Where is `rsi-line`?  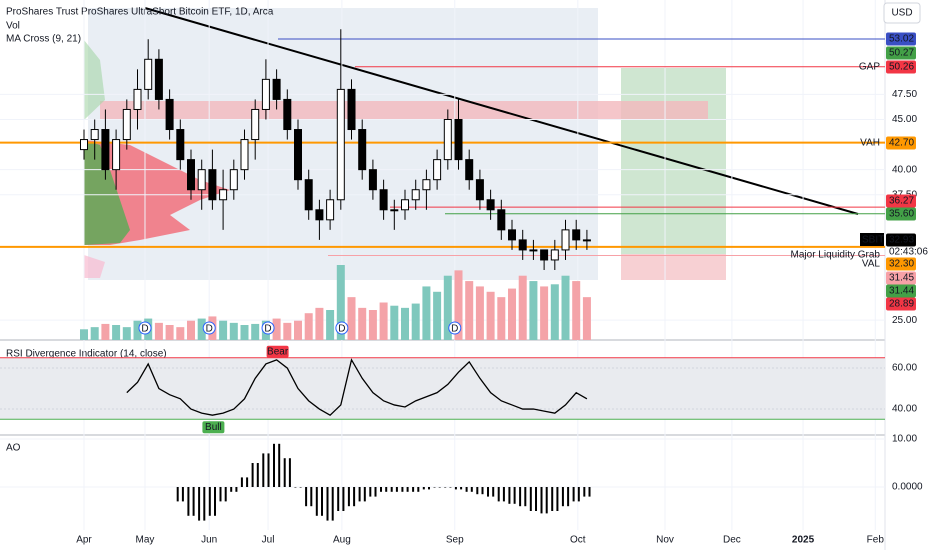 rsi-line is located at coordinates (357, 387).